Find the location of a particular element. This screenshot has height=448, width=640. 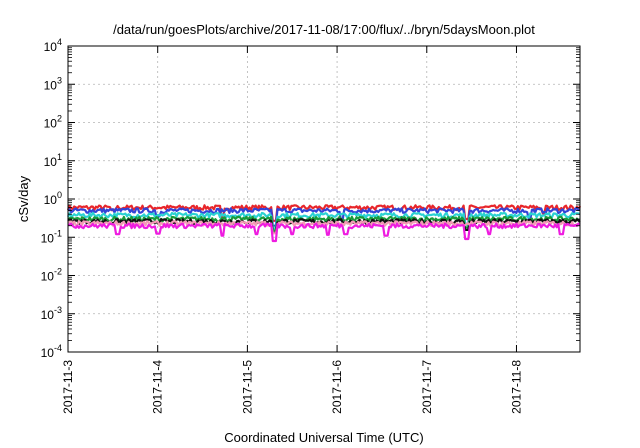

x-axis-label: Coordinated Universal Time (UTC) is located at coordinates (323, 437).